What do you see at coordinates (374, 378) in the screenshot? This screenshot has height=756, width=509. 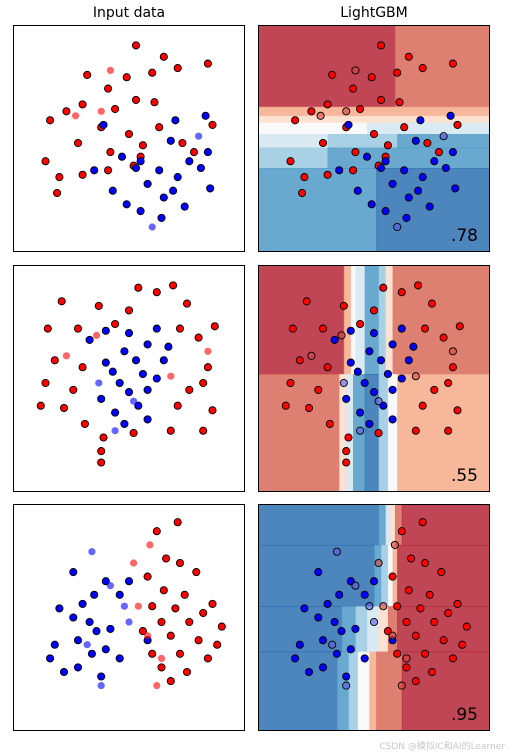 I see `model-panel-2: .55` at bounding box center [374, 378].